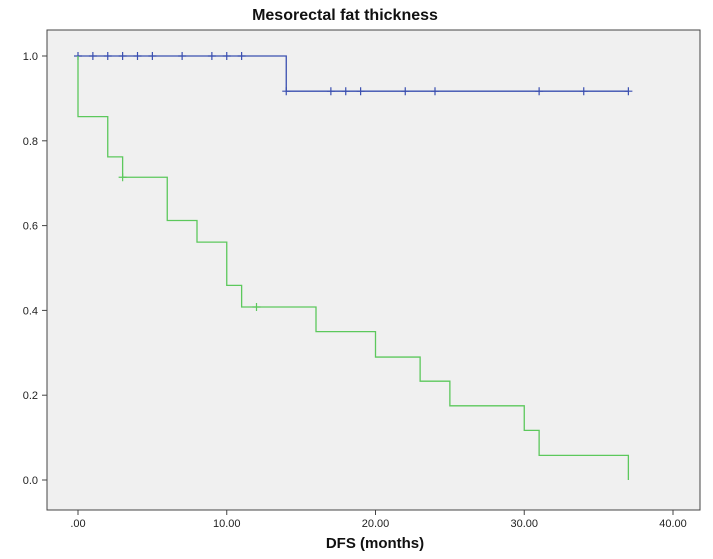  Describe the element at coordinates (345, 15) in the screenshot. I see `chart-title: Mesorectal fat thickness` at that location.